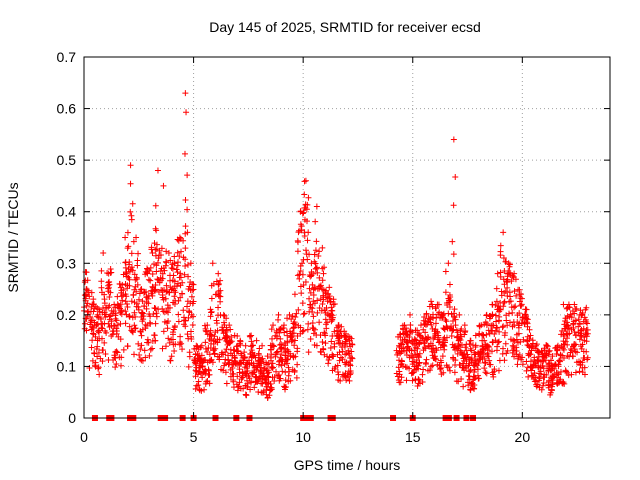  I want to click on y-tick-label: 0.3, so click(67, 263).